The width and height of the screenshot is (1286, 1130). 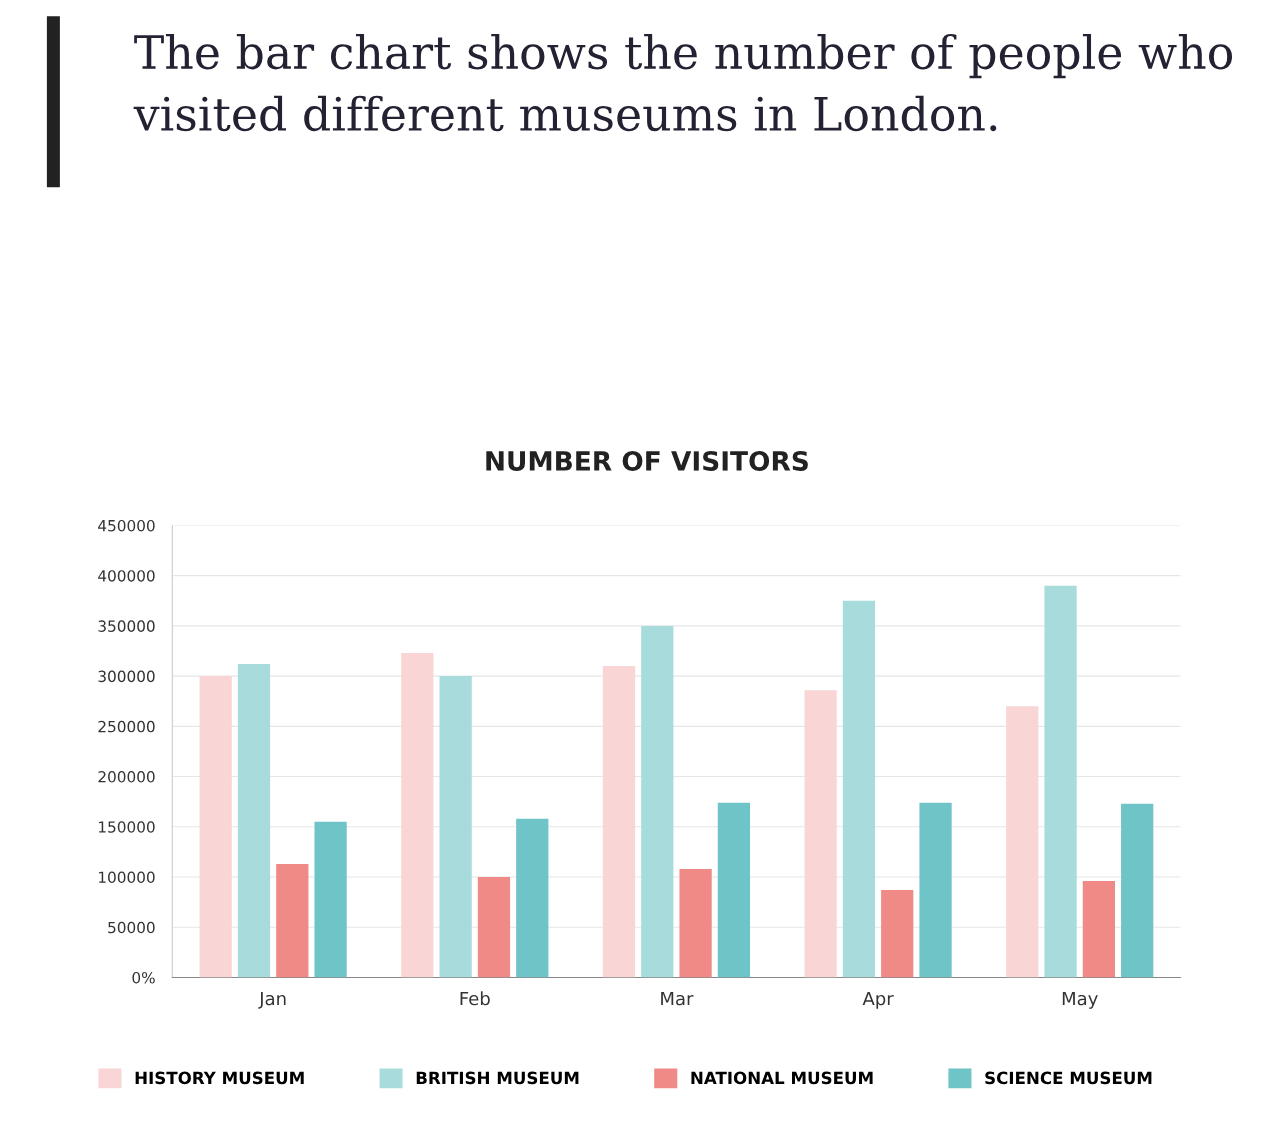 I want to click on y-tick-label: 350000, so click(x=126, y=626).